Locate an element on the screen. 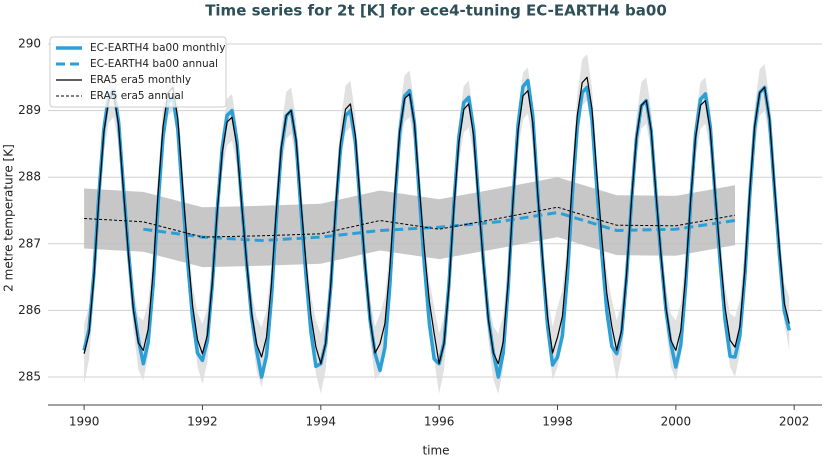  legend-label: EC-EARTH4 ba00 annual is located at coordinates (154, 64).